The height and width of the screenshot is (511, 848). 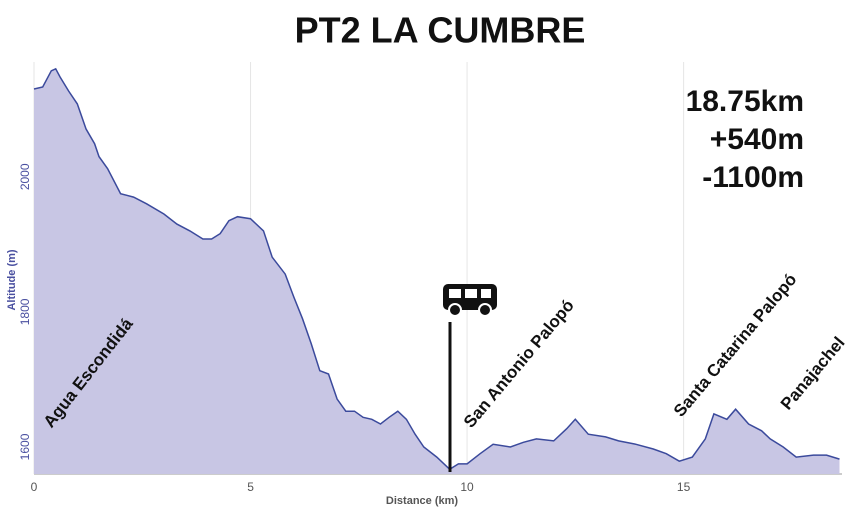 I want to click on x-axis-label: Distance (km), so click(x=422, y=501).